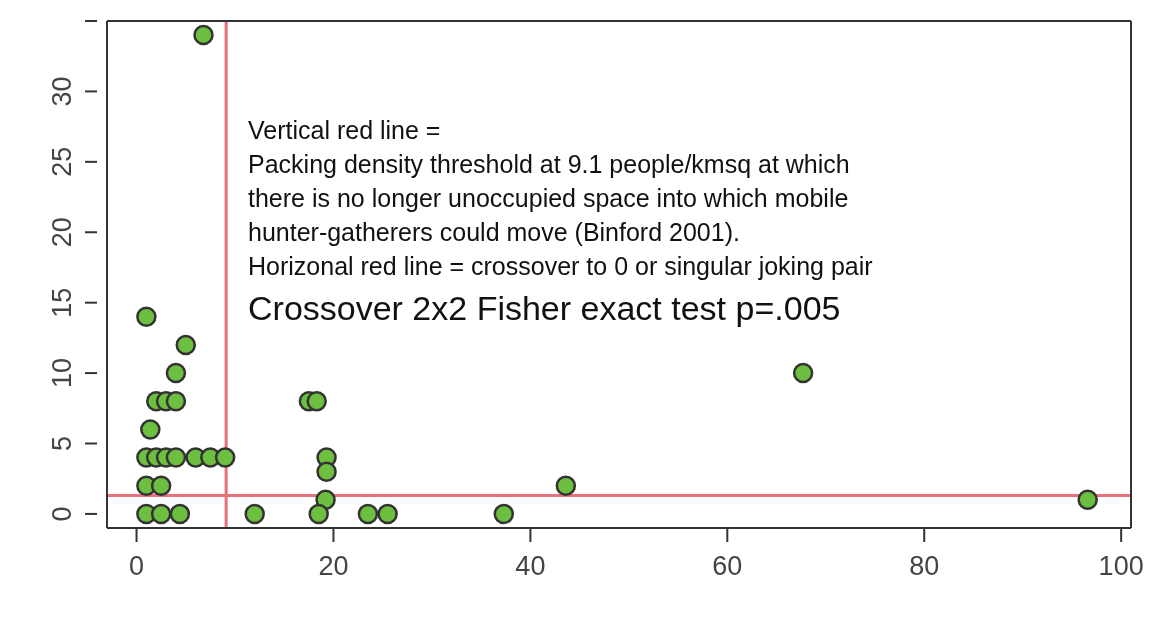  Describe the element at coordinates (62, 91) in the screenshot. I see `y-tick-label: 30` at that location.